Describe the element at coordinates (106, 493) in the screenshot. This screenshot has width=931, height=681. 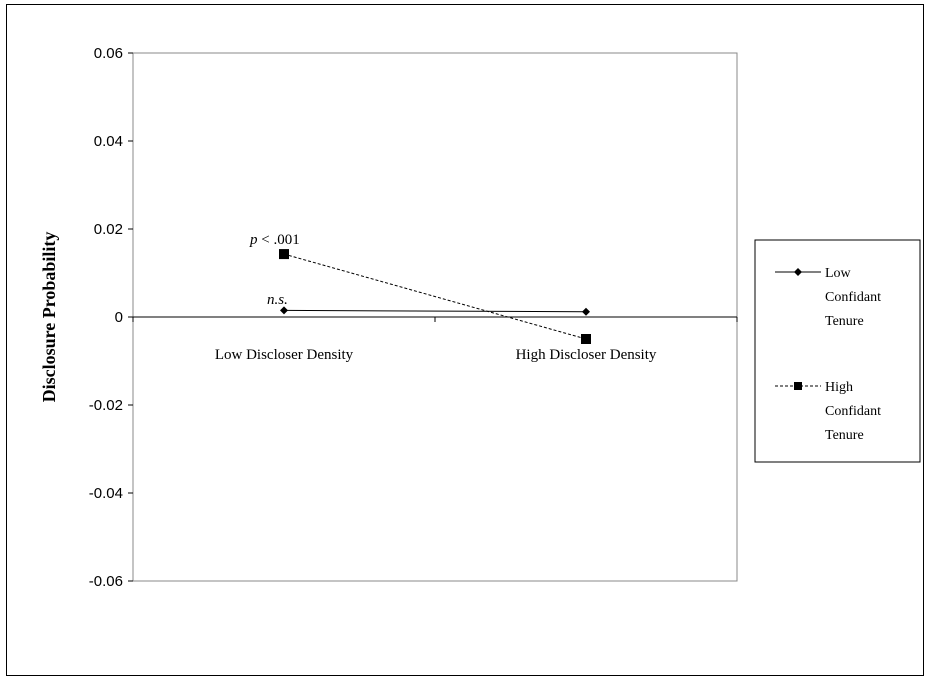
I see `y-tick-label: -0.04` at that location.